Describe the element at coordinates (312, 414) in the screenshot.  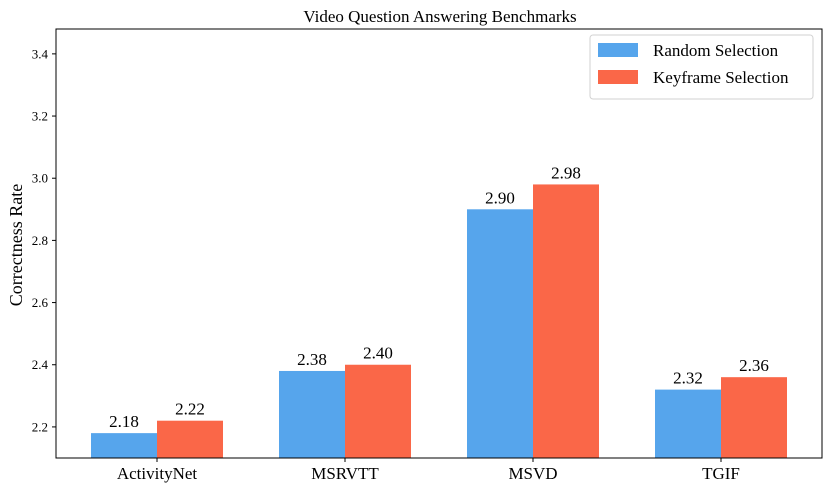
I see `bar-msrvtt-random` at that location.